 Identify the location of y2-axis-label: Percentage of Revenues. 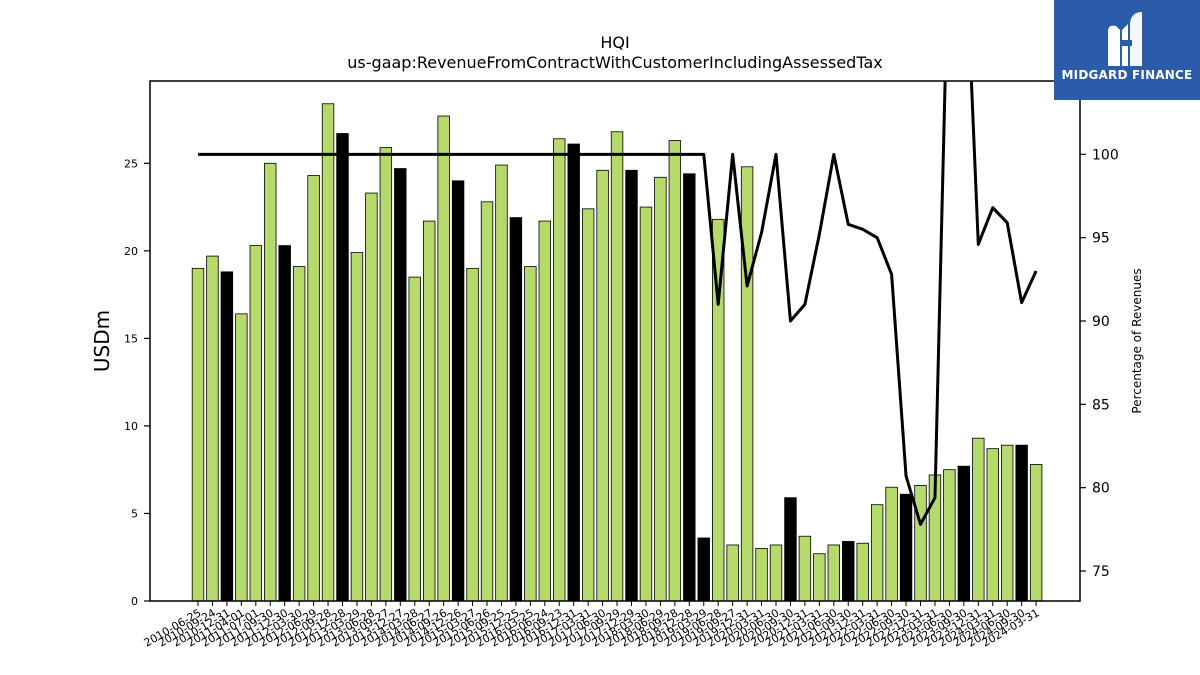
(1137, 340).